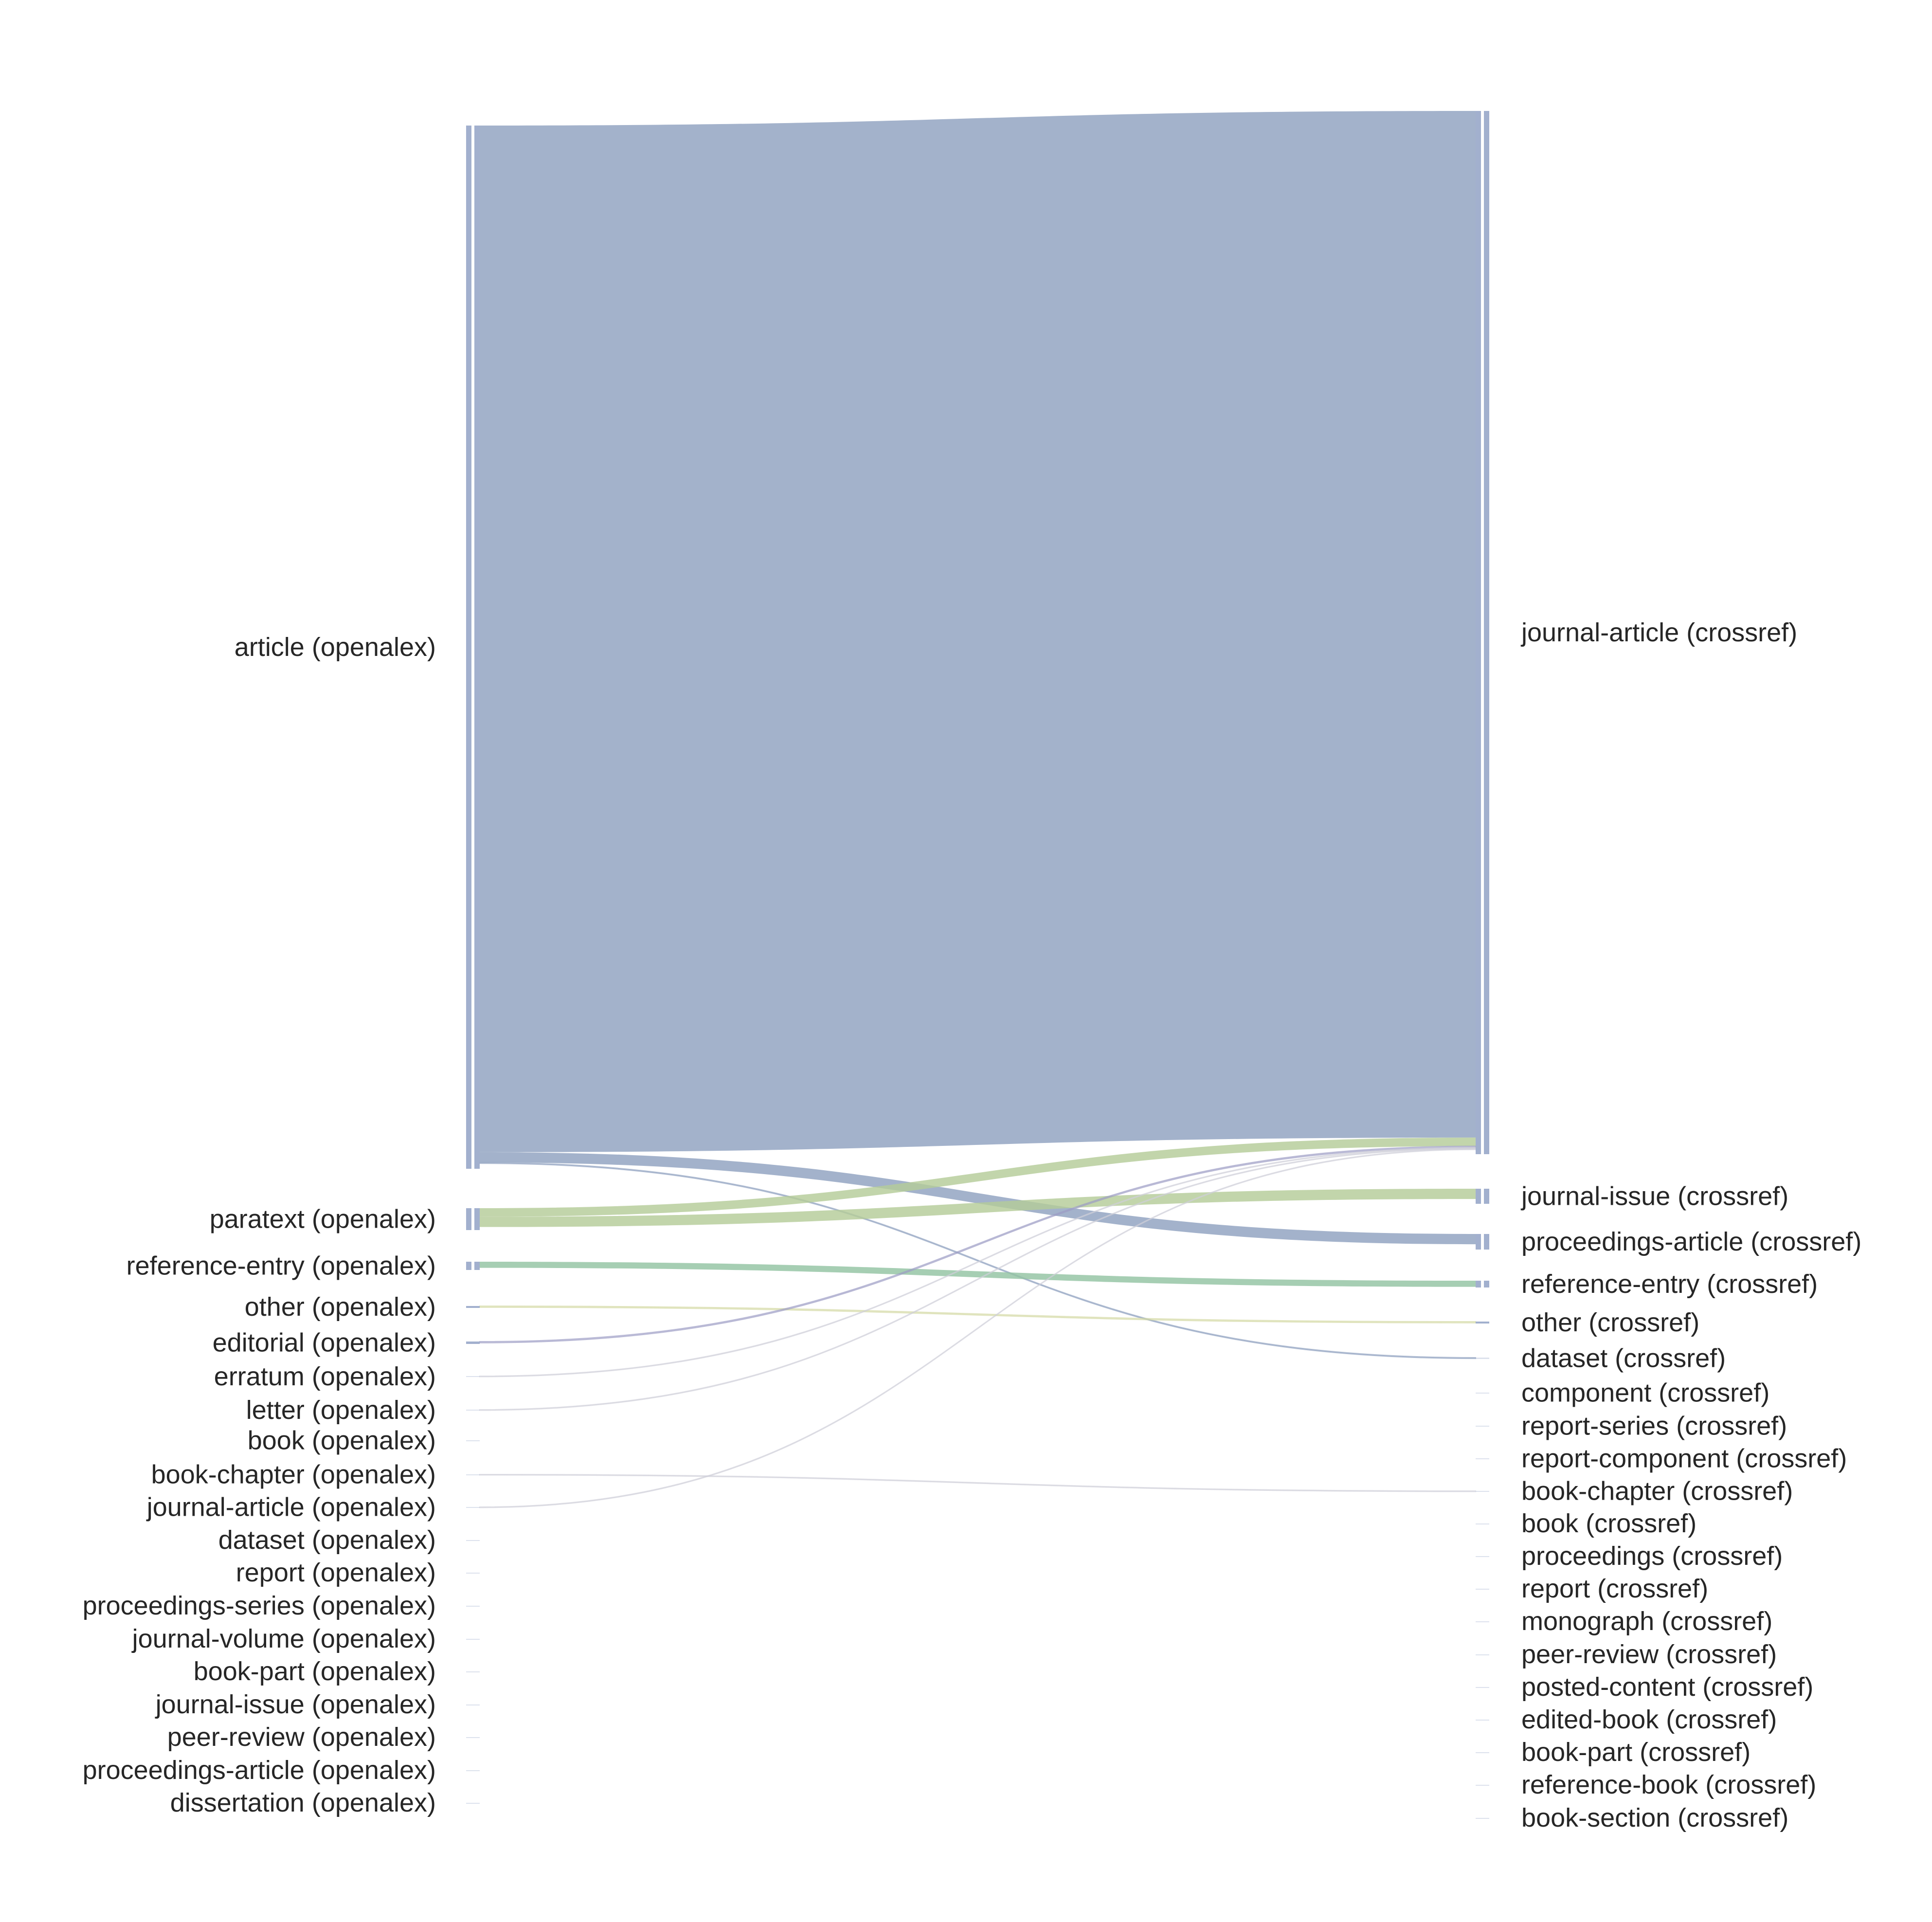 This screenshot has width=1932, height=1922. I want to click on source-node-journalissue, so click(473, 1704).